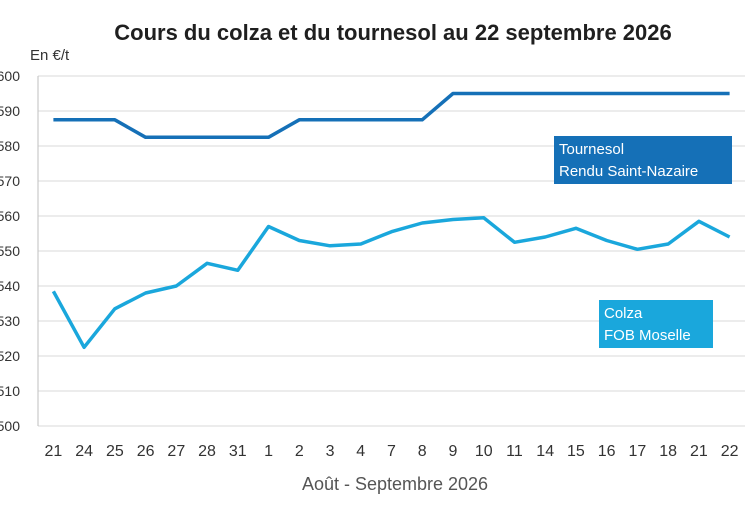 The image size is (747, 513). What do you see at coordinates (10, 181) in the screenshot?
I see `y-tick-label: 570` at bounding box center [10, 181].